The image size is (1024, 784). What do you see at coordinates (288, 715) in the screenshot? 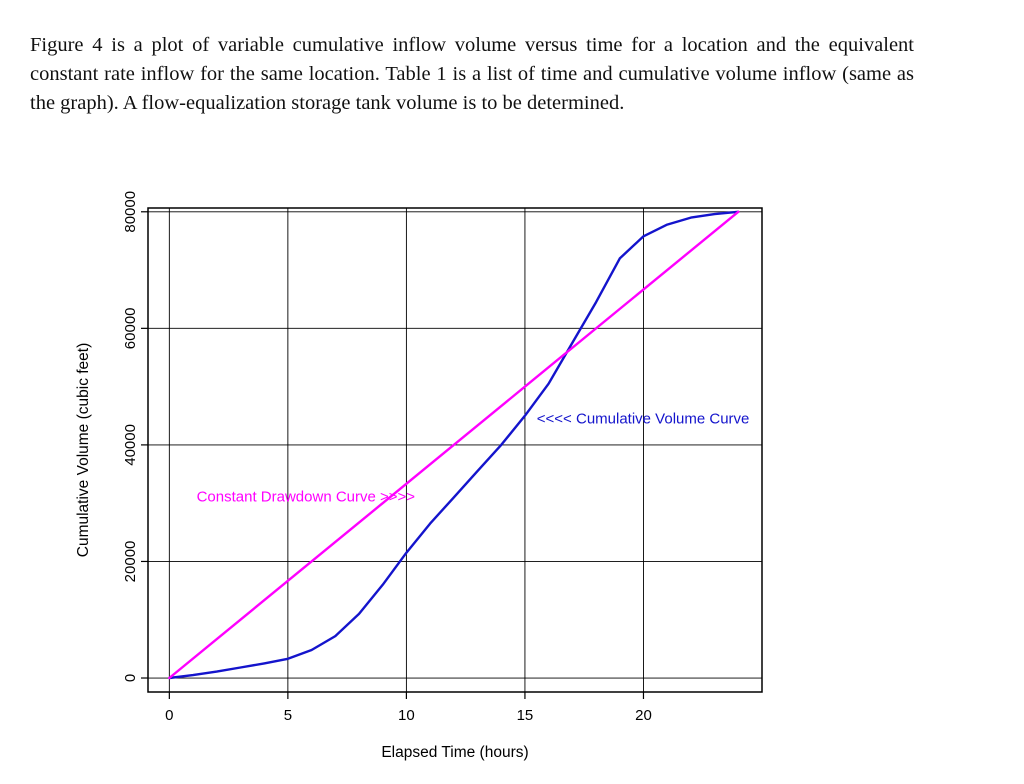
I see `x-tick-label: 5` at bounding box center [288, 715].